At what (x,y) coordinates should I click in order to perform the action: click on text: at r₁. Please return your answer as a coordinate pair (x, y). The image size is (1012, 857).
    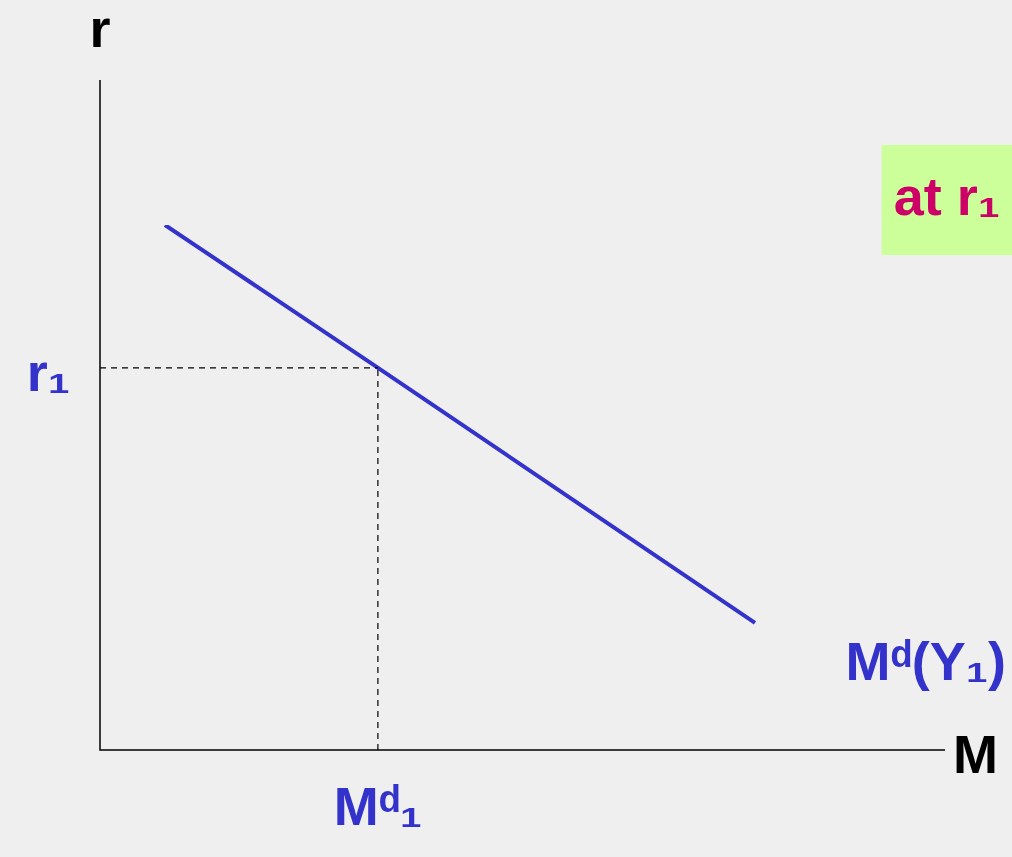
    Looking at the image, I should click on (947, 195).